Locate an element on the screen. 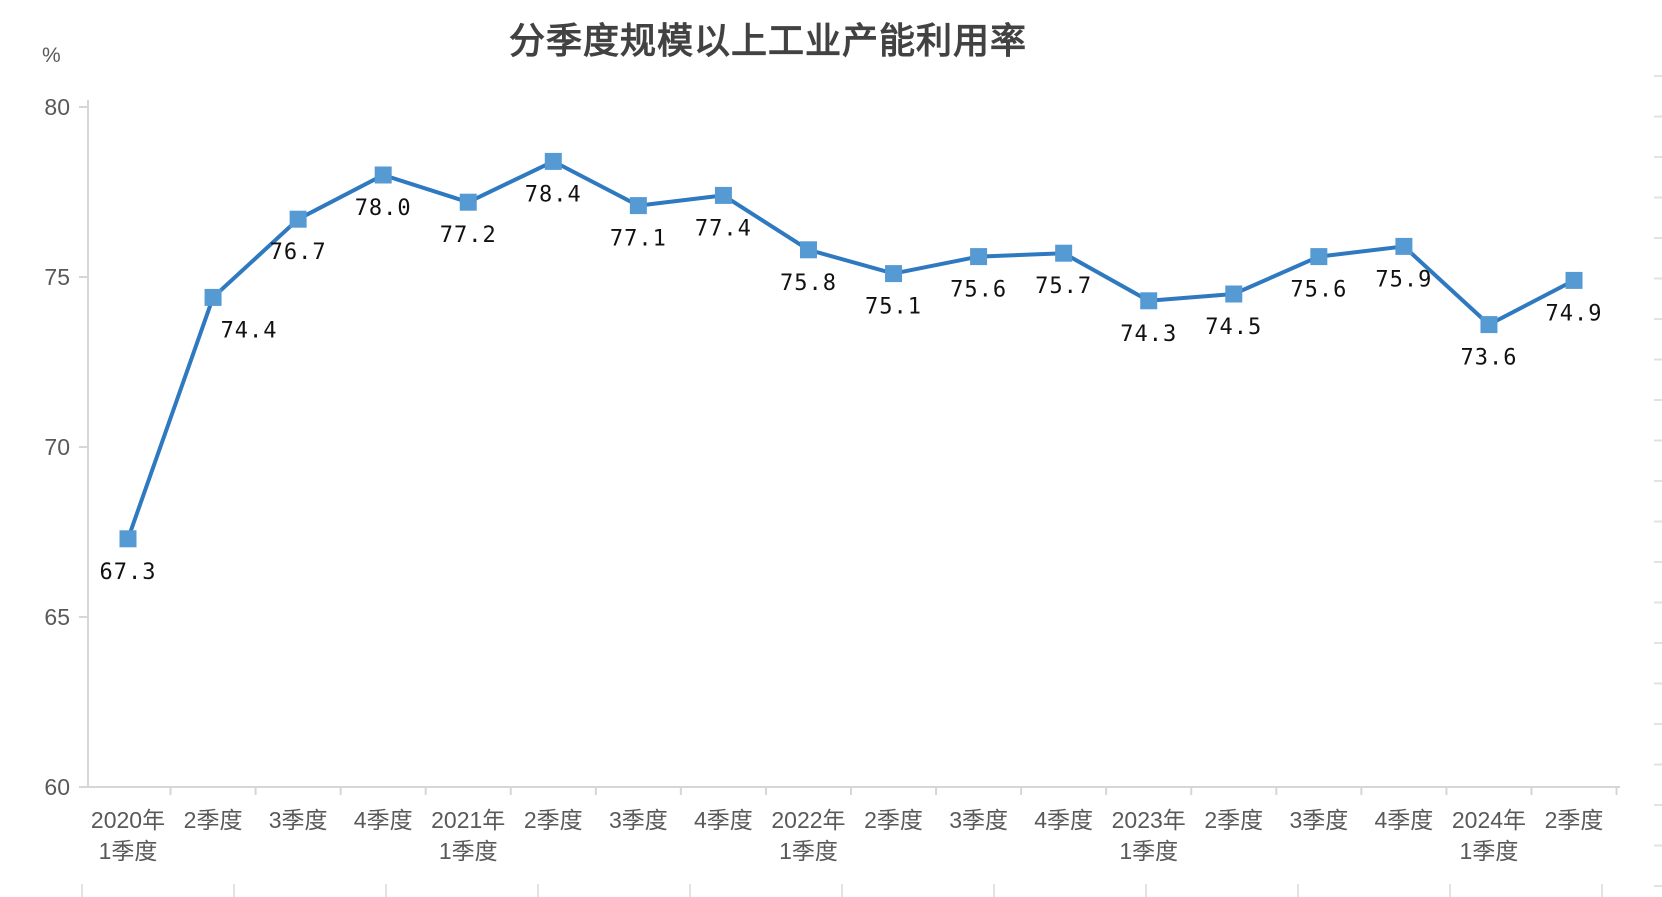  data-point-label: 76.7 is located at coordinates (298, 252).